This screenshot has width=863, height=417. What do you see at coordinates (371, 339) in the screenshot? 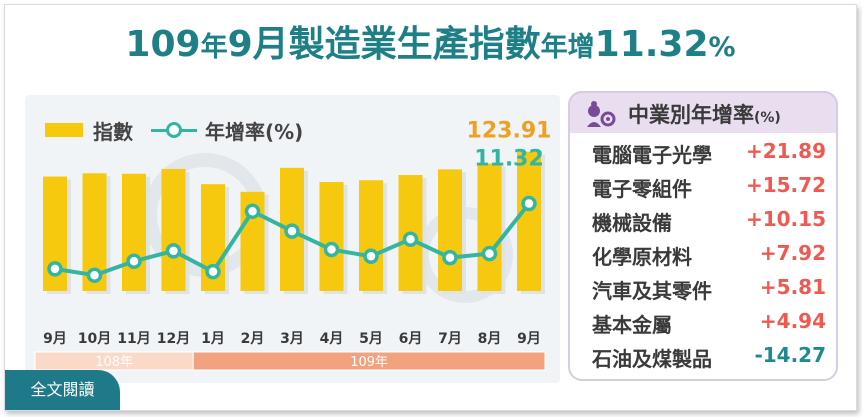
I see `x-tick-label: 5月` at bounding box center [371, 339].